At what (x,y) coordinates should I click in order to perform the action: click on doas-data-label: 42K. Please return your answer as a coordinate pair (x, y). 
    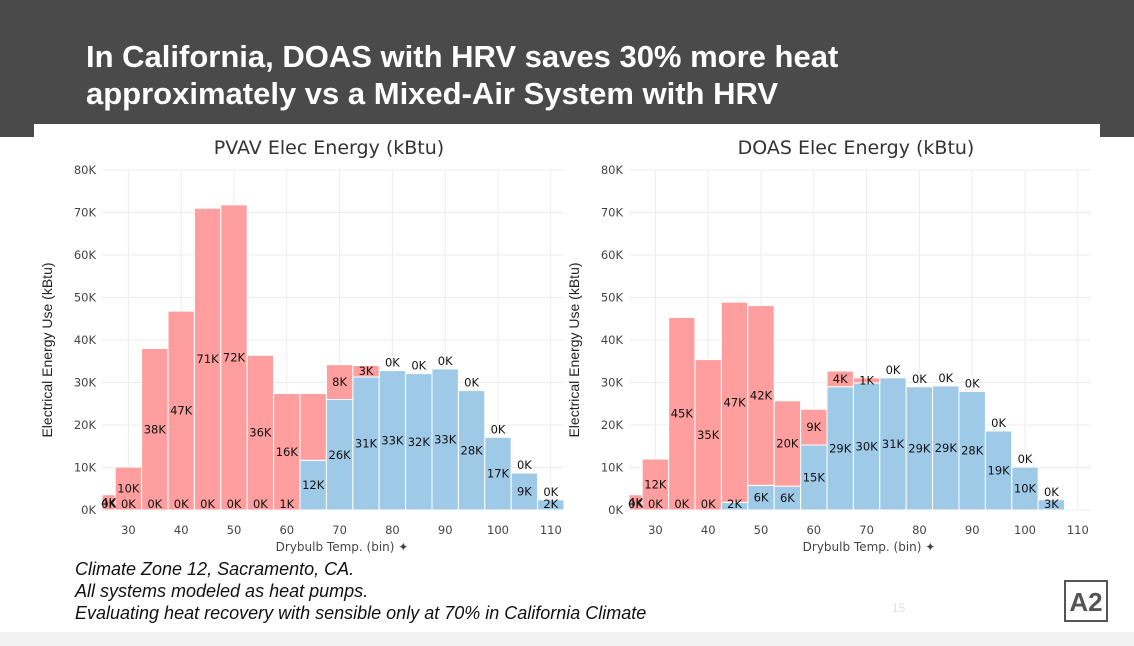
    Looking at the image, I should click on (761, 395).